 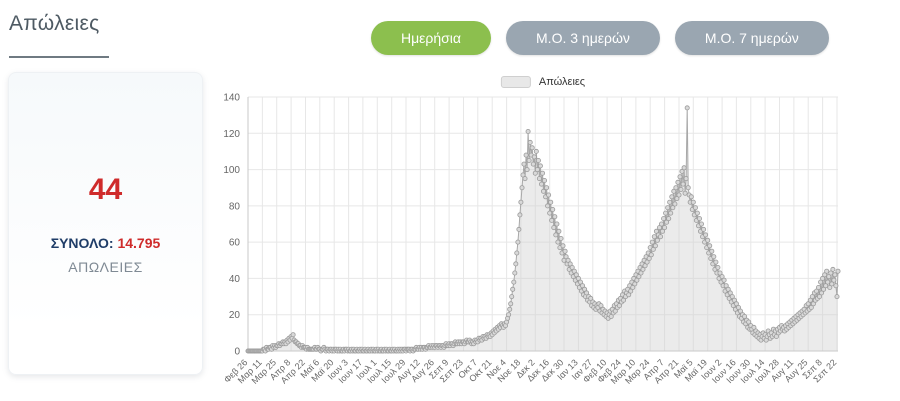 I want to click on svg-text: 100, so click(x=231, y=170).